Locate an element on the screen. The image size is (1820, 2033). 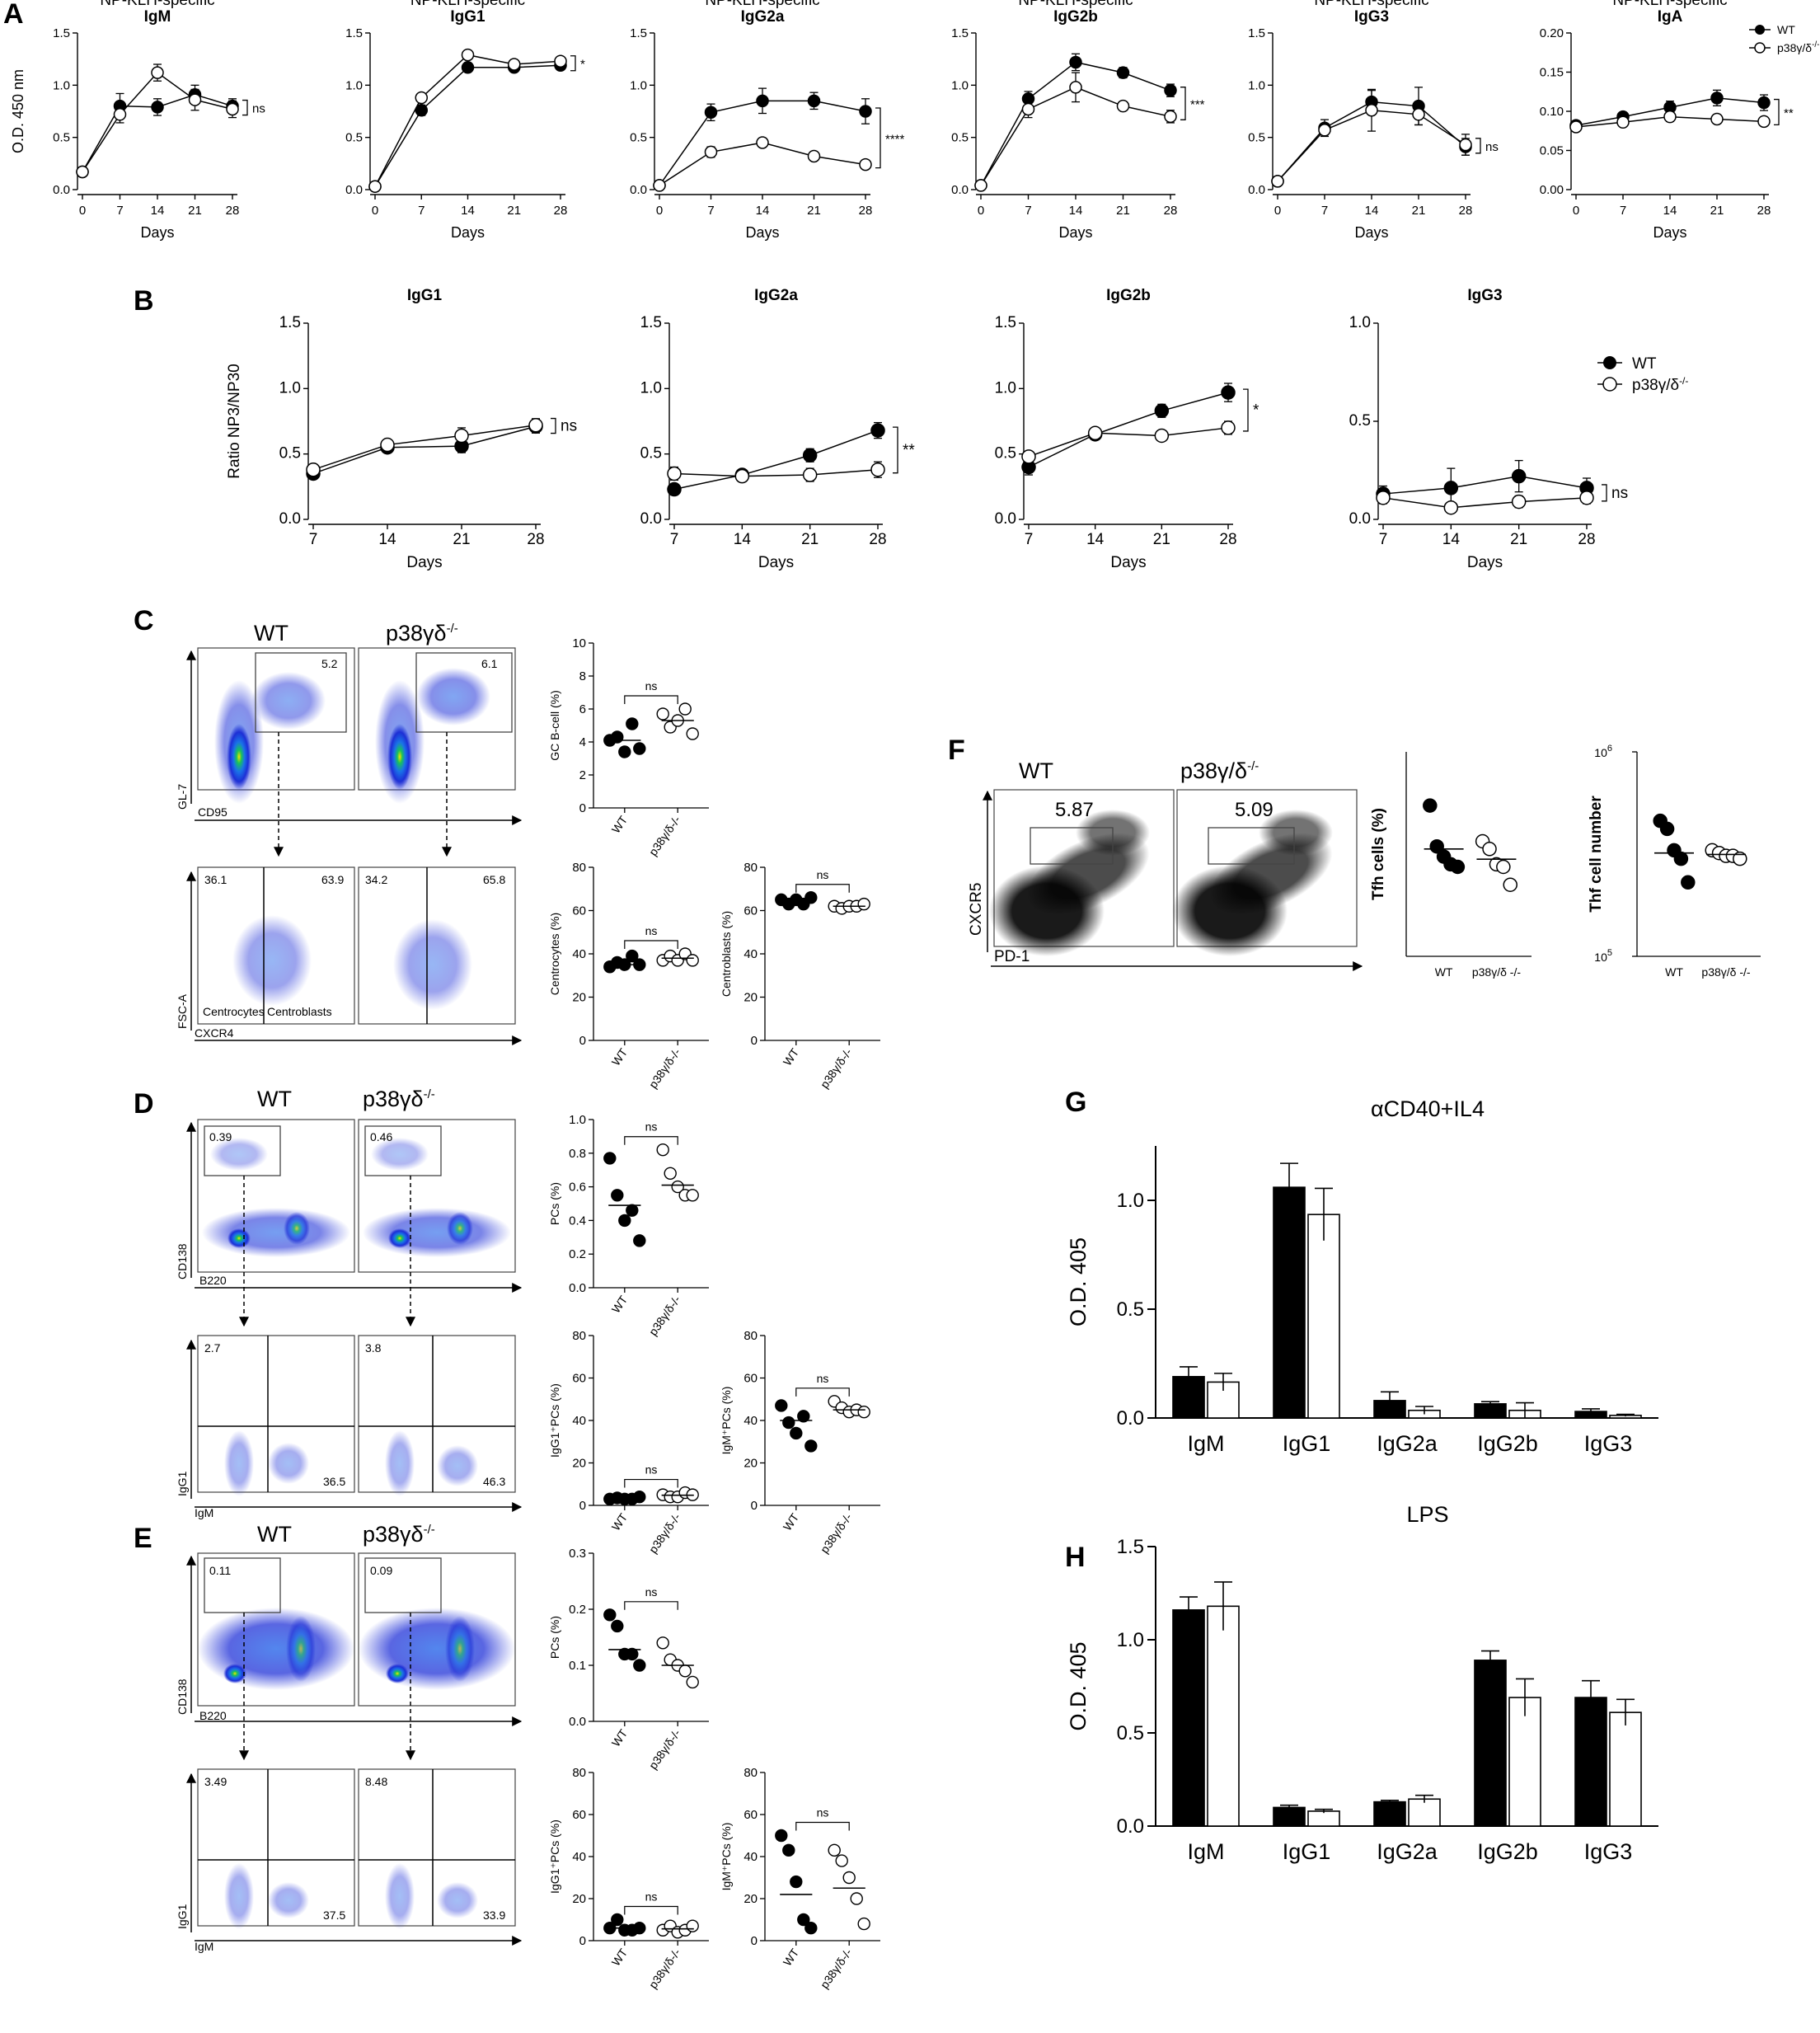
flow-e-ko-gate: 0.09 is located at coordinates (381, 1570).